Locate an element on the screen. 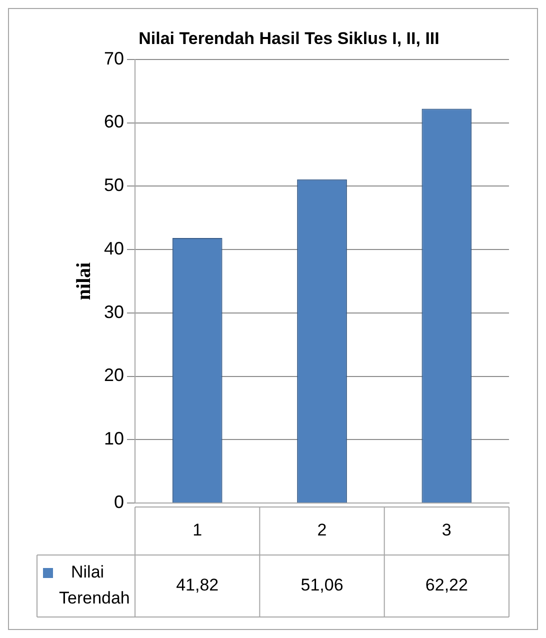 The height and width of the screenshot is (638, 546). data-label: 41,82 is located at coordinates (197, 585).